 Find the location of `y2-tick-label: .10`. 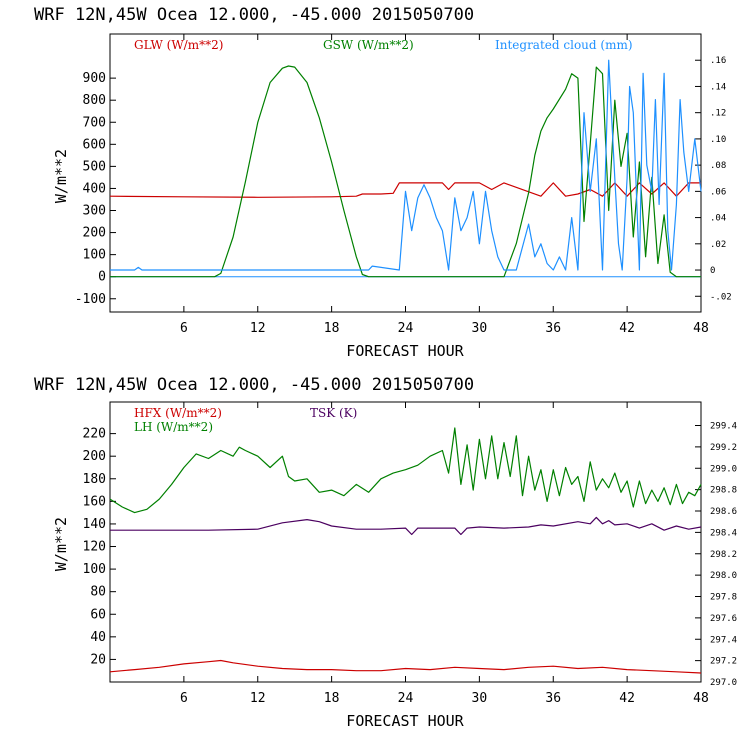

y2-tick-label: .10 is located at coordinates (718, 140).